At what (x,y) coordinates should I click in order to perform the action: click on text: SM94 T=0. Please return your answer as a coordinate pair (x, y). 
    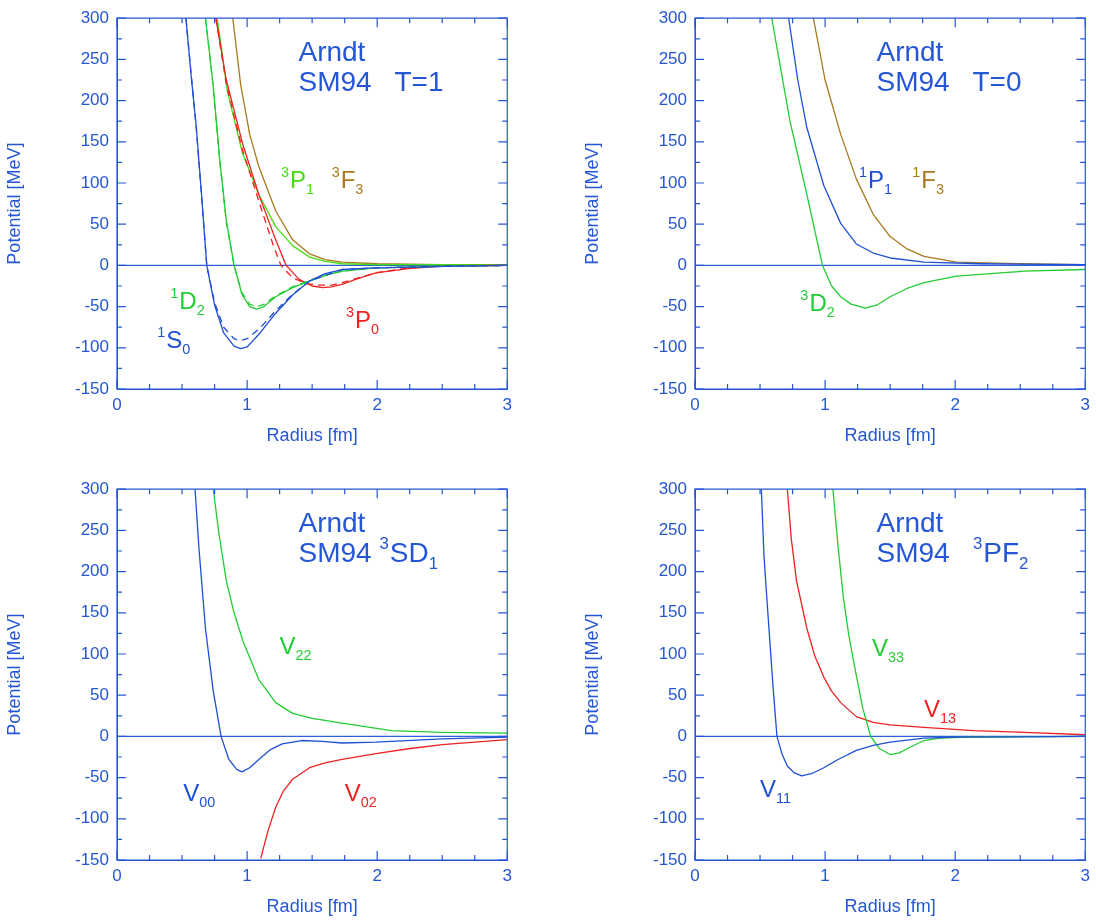
    Looking at the image, I should click on (949, 81).